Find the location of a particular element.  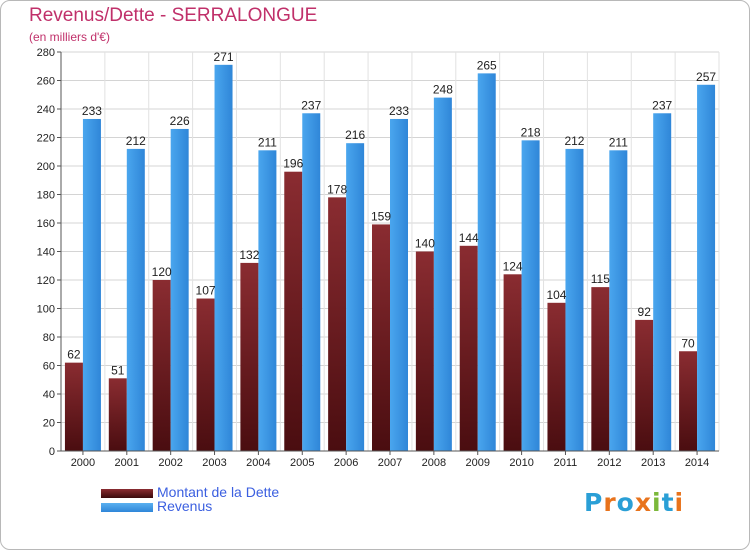

logo-letter: x is located at coordinates (643, 502).